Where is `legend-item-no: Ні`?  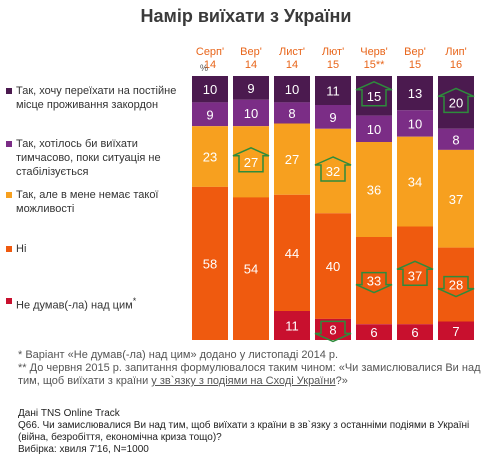
legend-item-no: Ні is located at coordinates (97, 249).